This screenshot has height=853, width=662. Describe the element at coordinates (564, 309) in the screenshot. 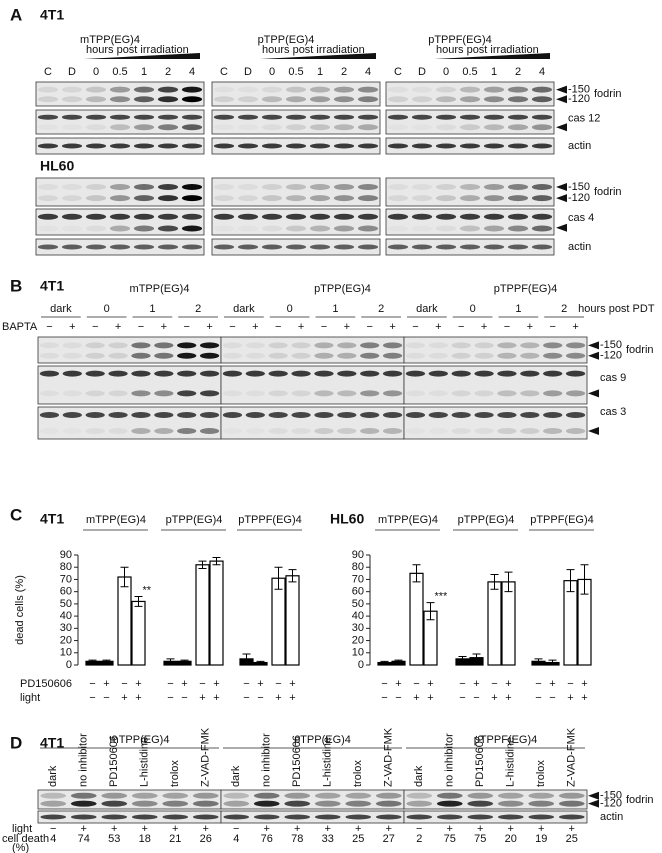

I see `time-label: 2` at that location.